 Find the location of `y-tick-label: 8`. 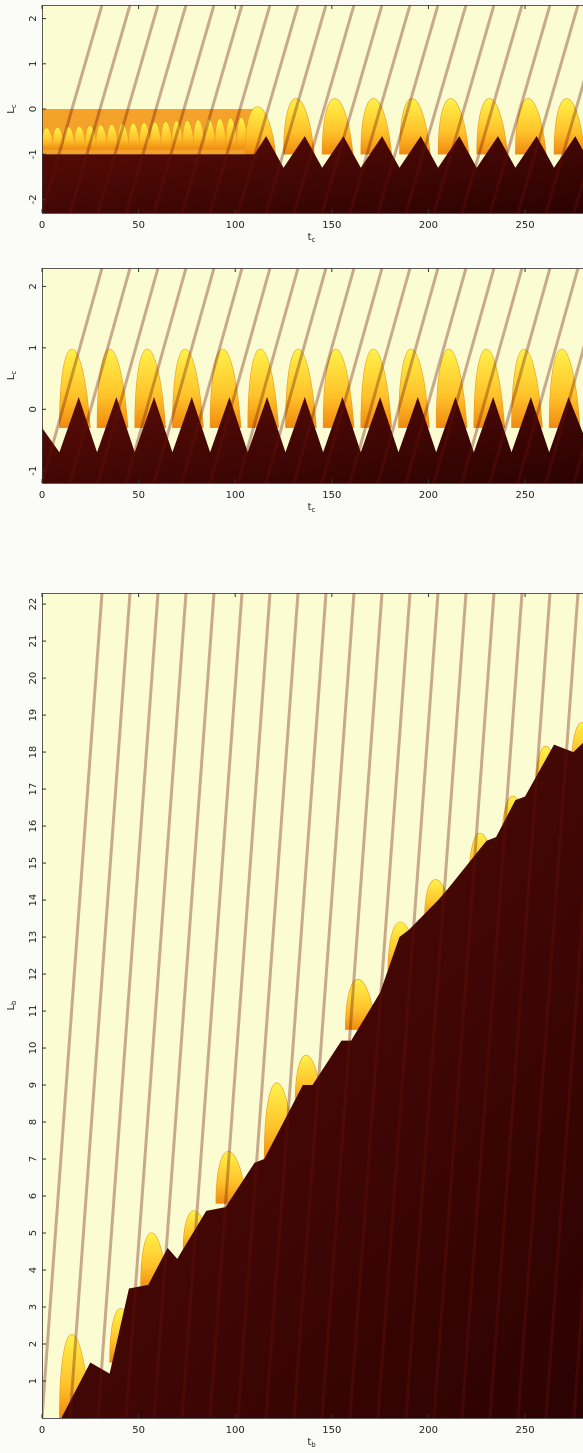

y-tick-label: 8 is located at coordinates (33, 1122).